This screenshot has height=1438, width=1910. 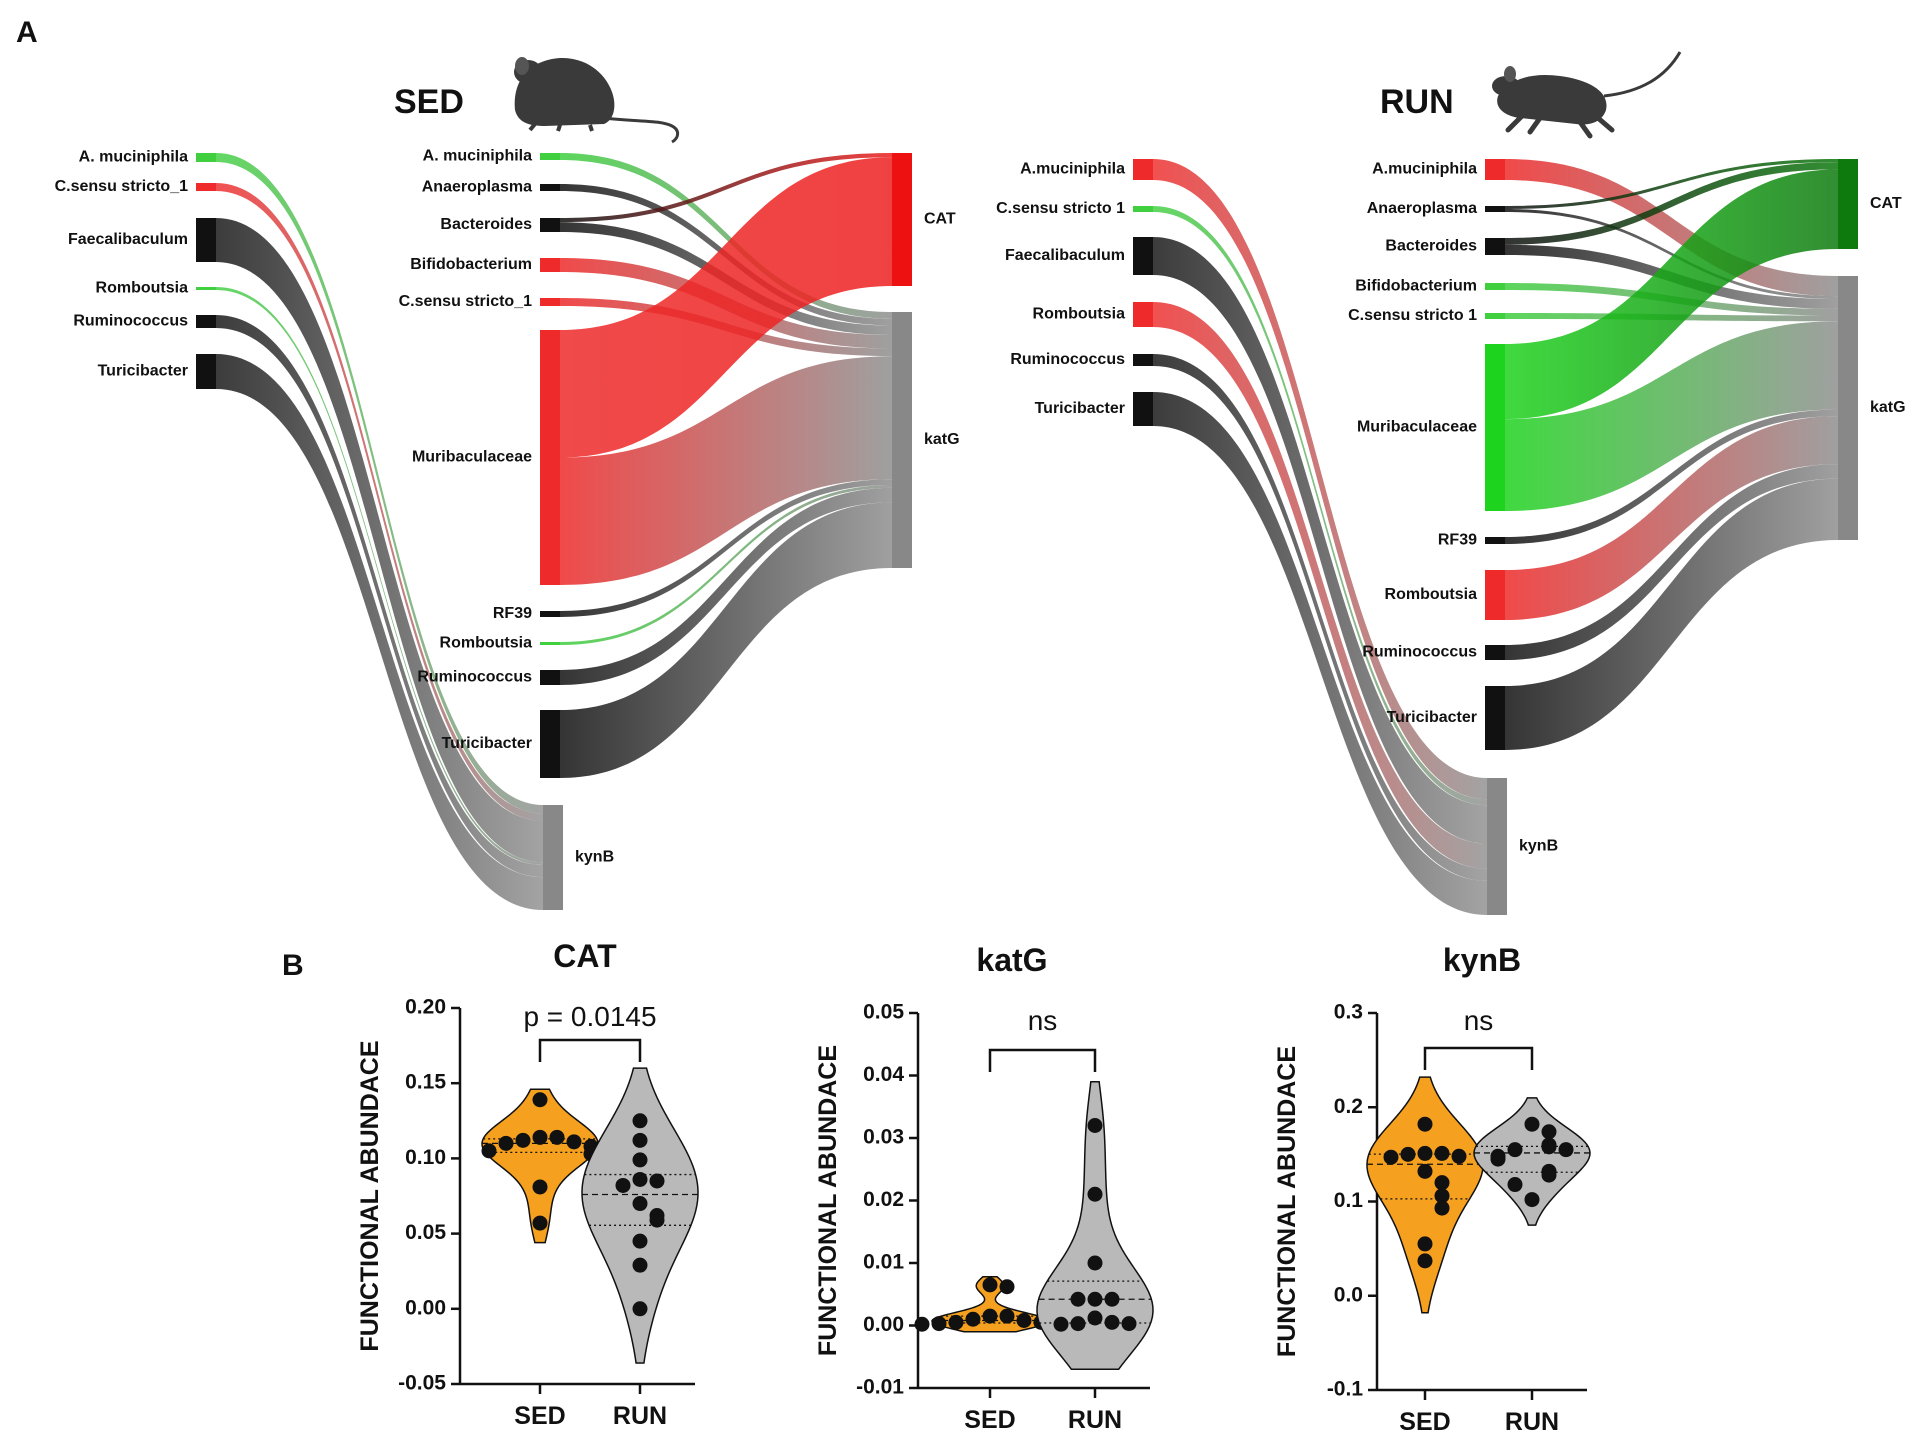 What do you see at coordinates (1095, 1225) in the screenshot?
I see `violin-shape-run` at bounding box center [1095, 1225].